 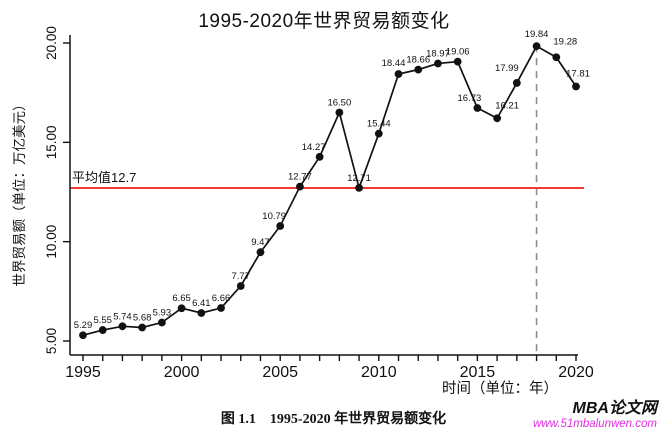 I want to click on x-tick-label: 2015, so click(x=478, y=372).